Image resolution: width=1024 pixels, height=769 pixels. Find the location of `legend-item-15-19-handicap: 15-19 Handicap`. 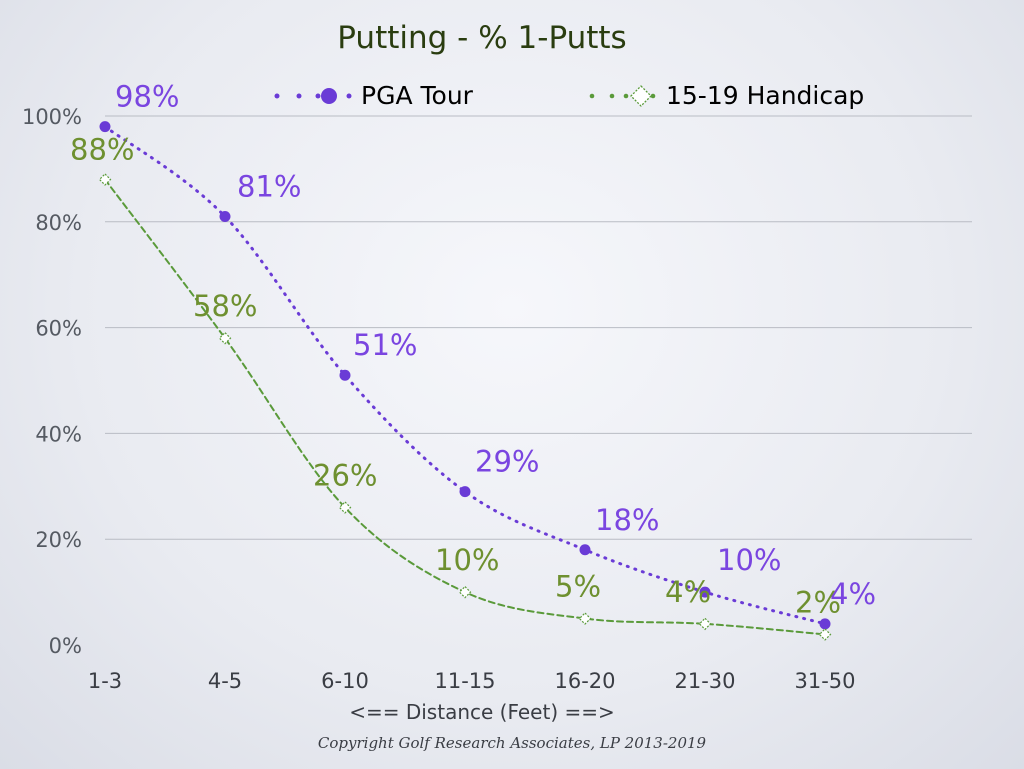

legend-item-15-19-handicap: 15-19 Handicap is located at coordinates (726, 95).